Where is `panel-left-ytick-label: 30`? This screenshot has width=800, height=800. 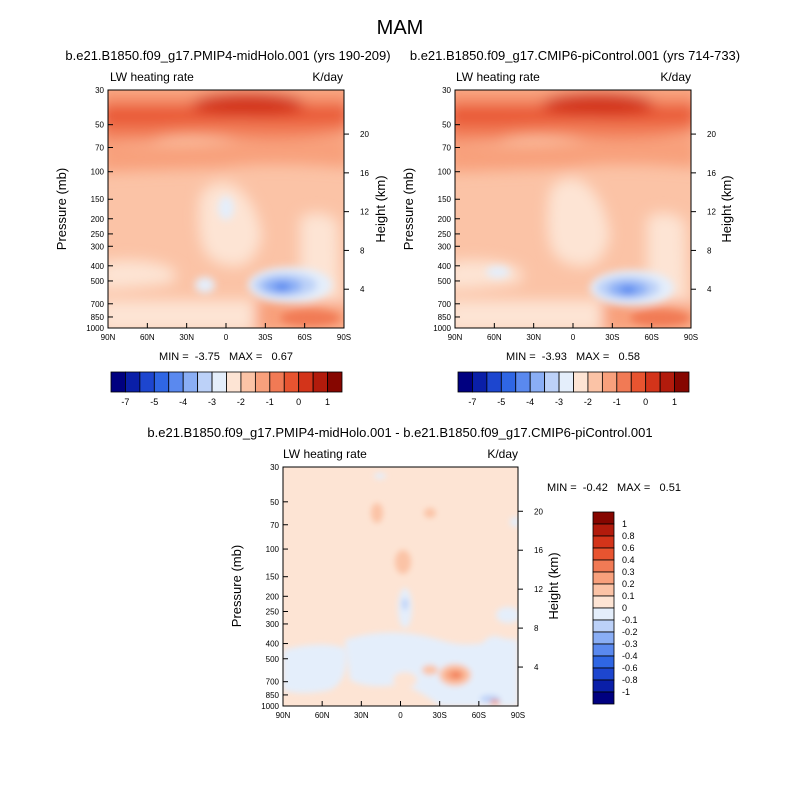 panel-left-ytick-label: 30 is located at coordinates (99, 90).